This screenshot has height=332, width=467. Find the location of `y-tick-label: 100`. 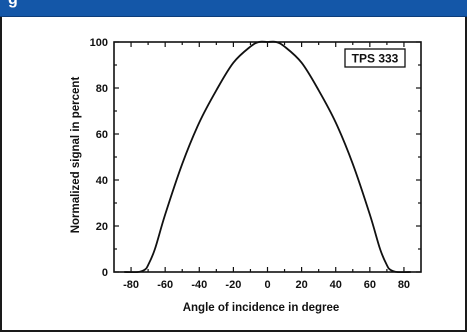

y-tick-label: 100 is located at coordinates (99, 43).